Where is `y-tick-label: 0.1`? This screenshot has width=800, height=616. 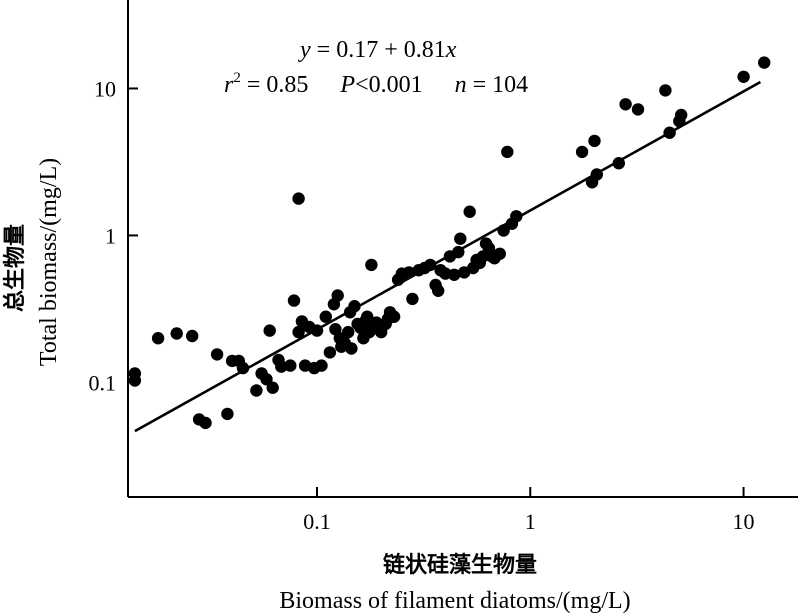
y-tick-label: 0.1 is located at coordinates (103, 382).